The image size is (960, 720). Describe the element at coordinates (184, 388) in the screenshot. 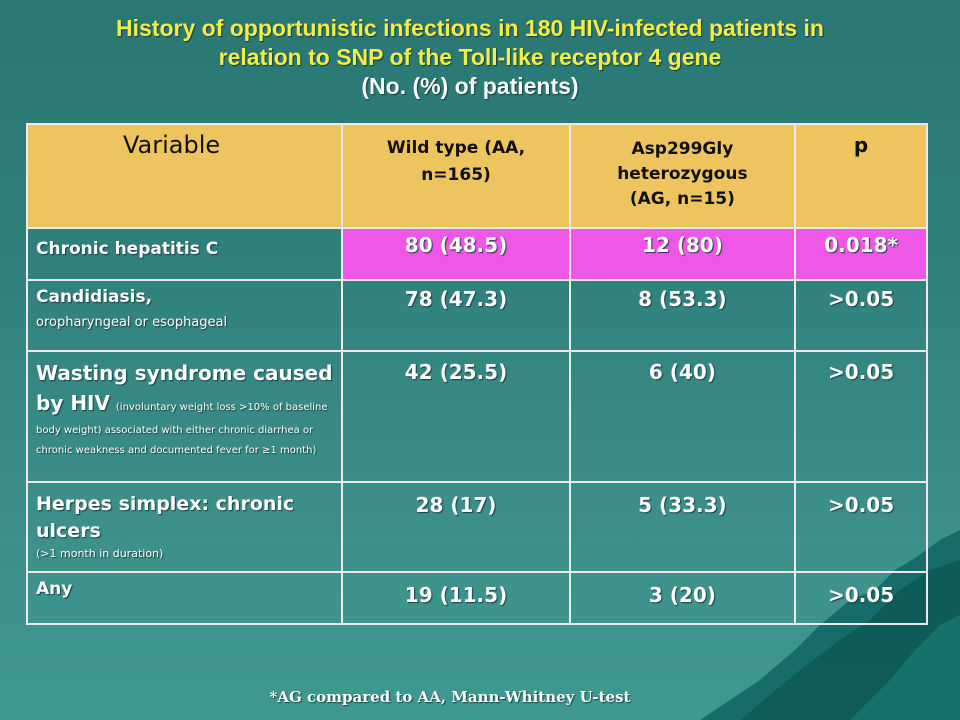

I see `row-label-main: Wasting syndrome caused by HIV` at that location.